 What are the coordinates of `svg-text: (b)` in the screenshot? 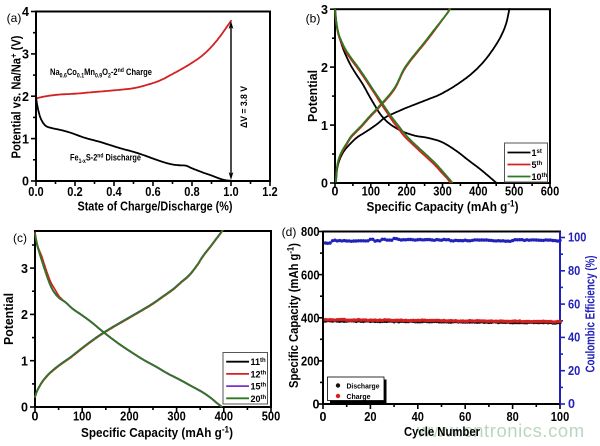 It's located at (313, 19).